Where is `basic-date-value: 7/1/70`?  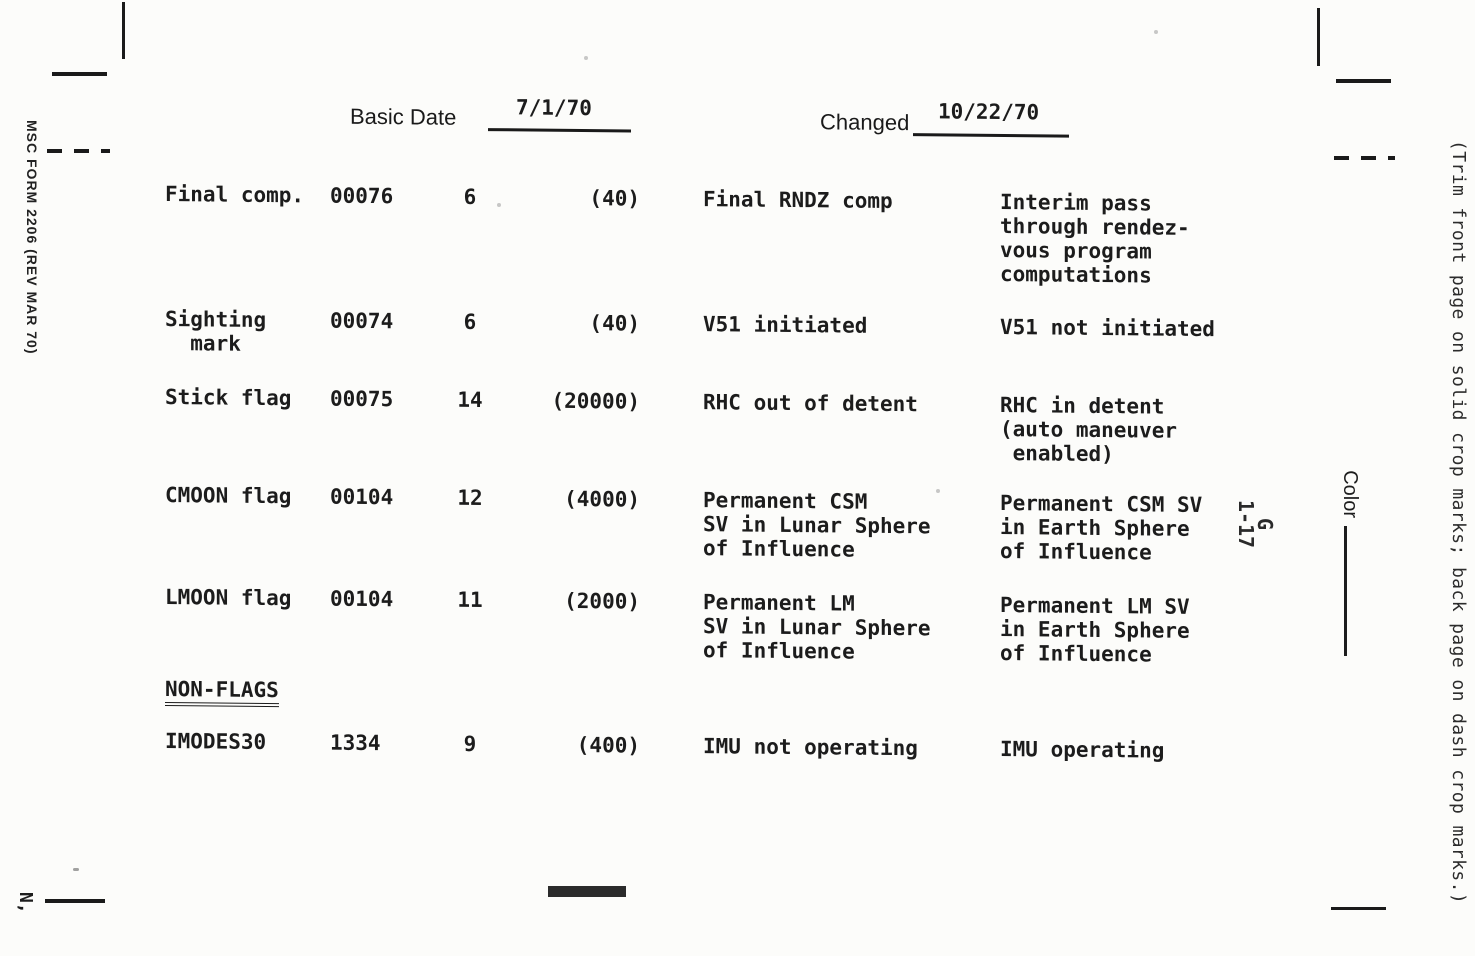 basic-date-value: 7/1/70 is located at coordinates (554, 108).